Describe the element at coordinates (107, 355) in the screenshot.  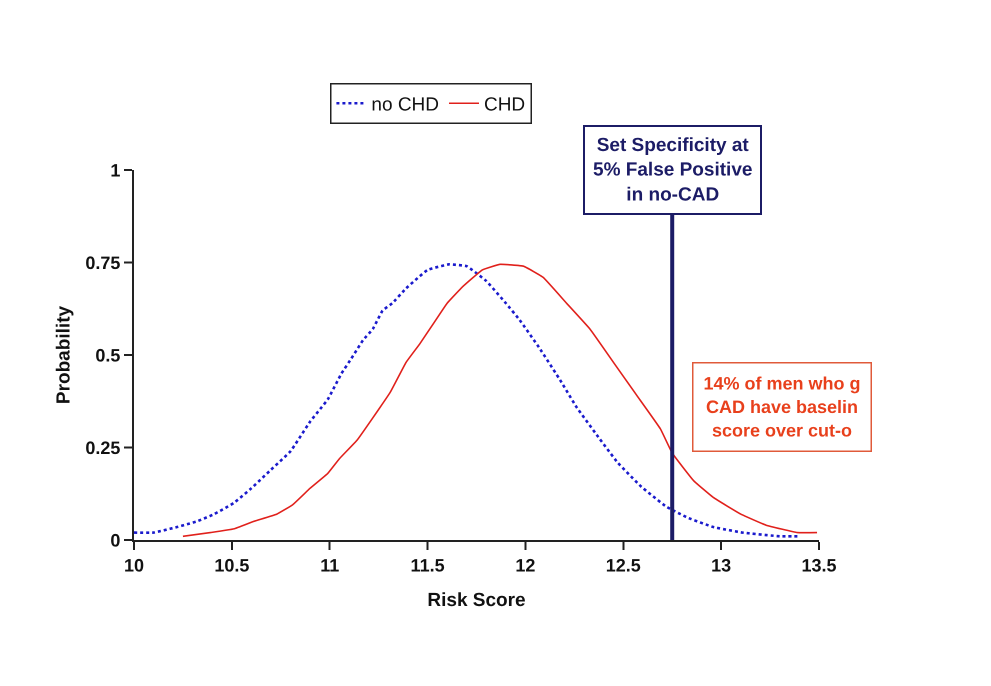
I see `y-tick-label: 0.5` at that location.